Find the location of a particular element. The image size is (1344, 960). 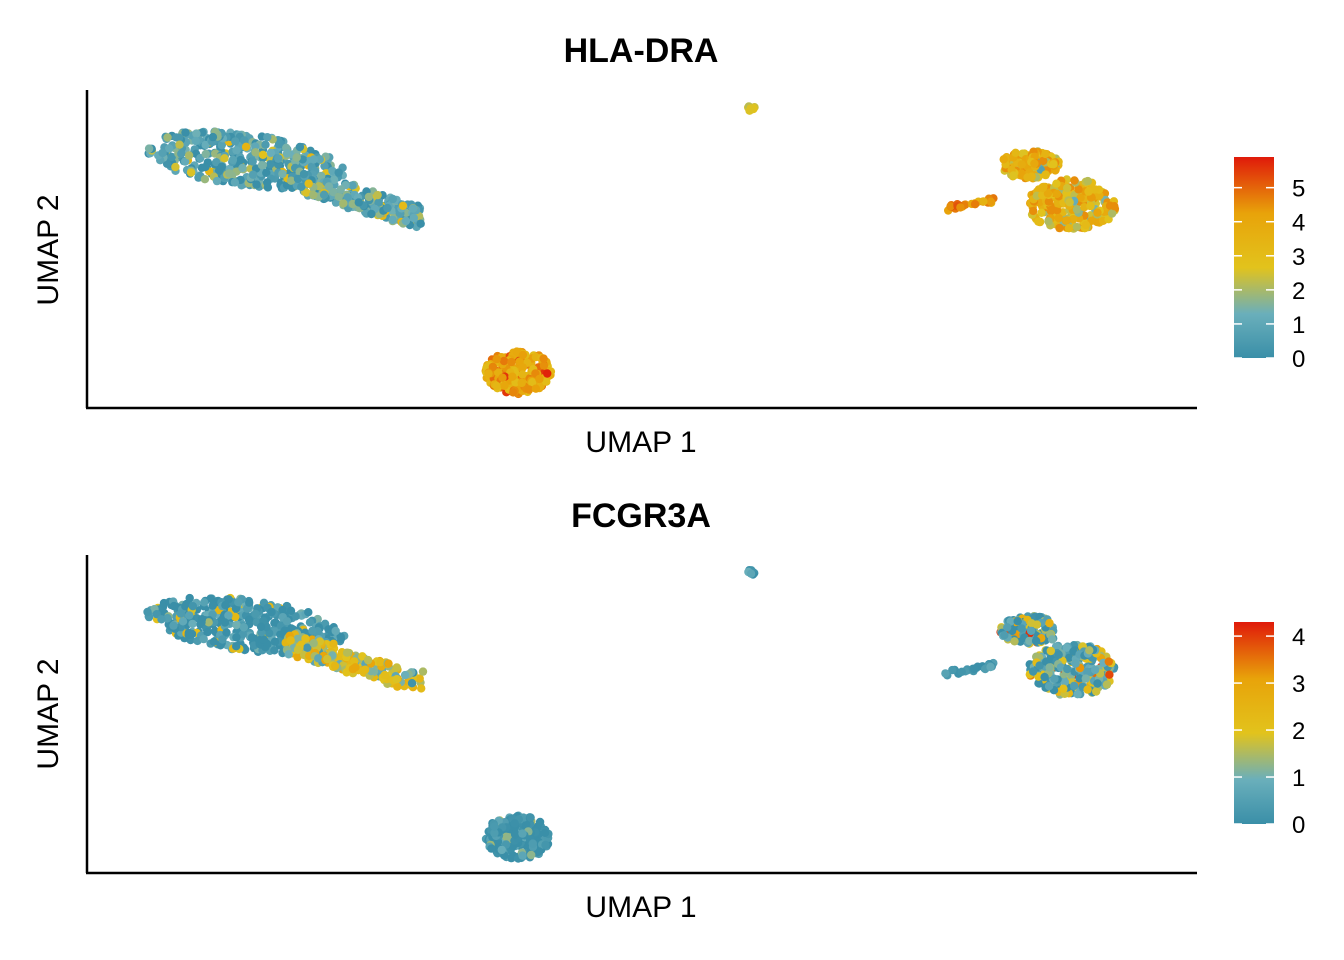

colorbar-tick-label: 4 is located at coordinates (1298, 223).